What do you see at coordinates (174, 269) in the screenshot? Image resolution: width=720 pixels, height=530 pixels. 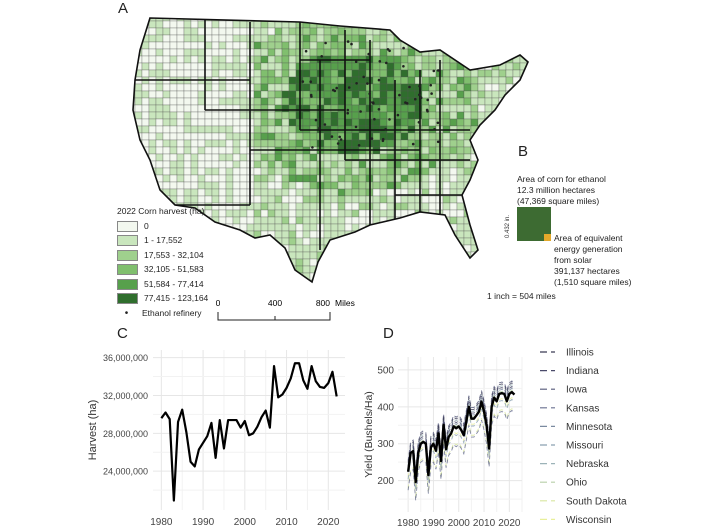 I see `legend-class-label: 32,105 - 51,583` at bounding box center [174, 269].